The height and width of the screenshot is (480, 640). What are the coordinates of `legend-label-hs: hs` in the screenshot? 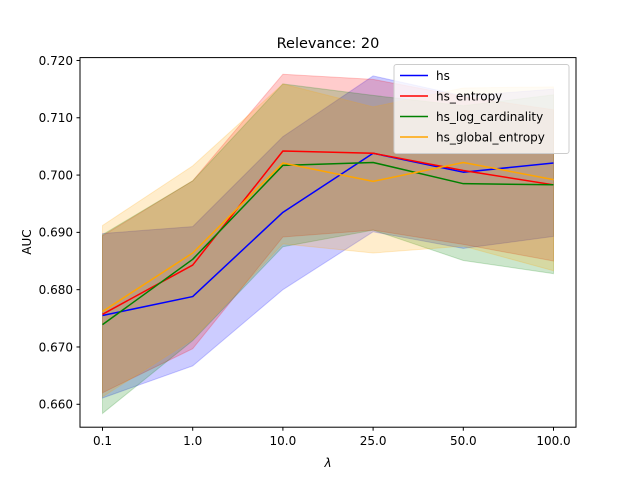 It's located at (443, 76).